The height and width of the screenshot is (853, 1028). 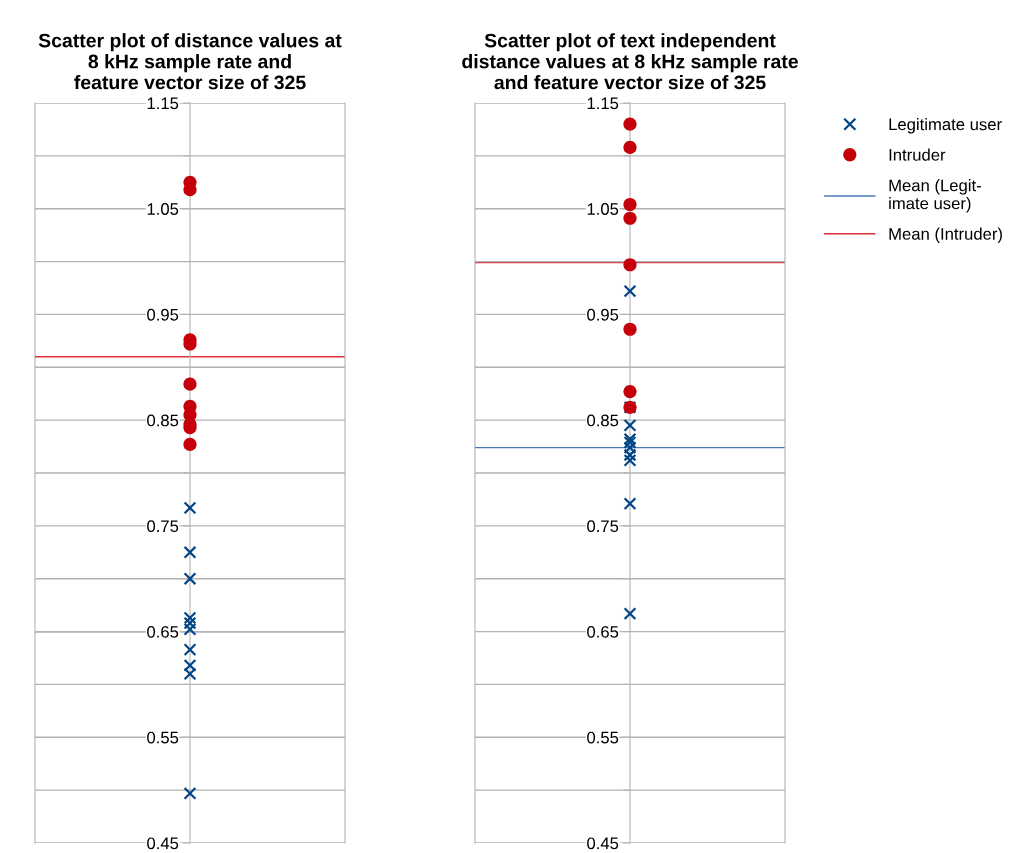 I want to click on legend-label: Mean (Legit- imate user), so click(x=935, y=196).